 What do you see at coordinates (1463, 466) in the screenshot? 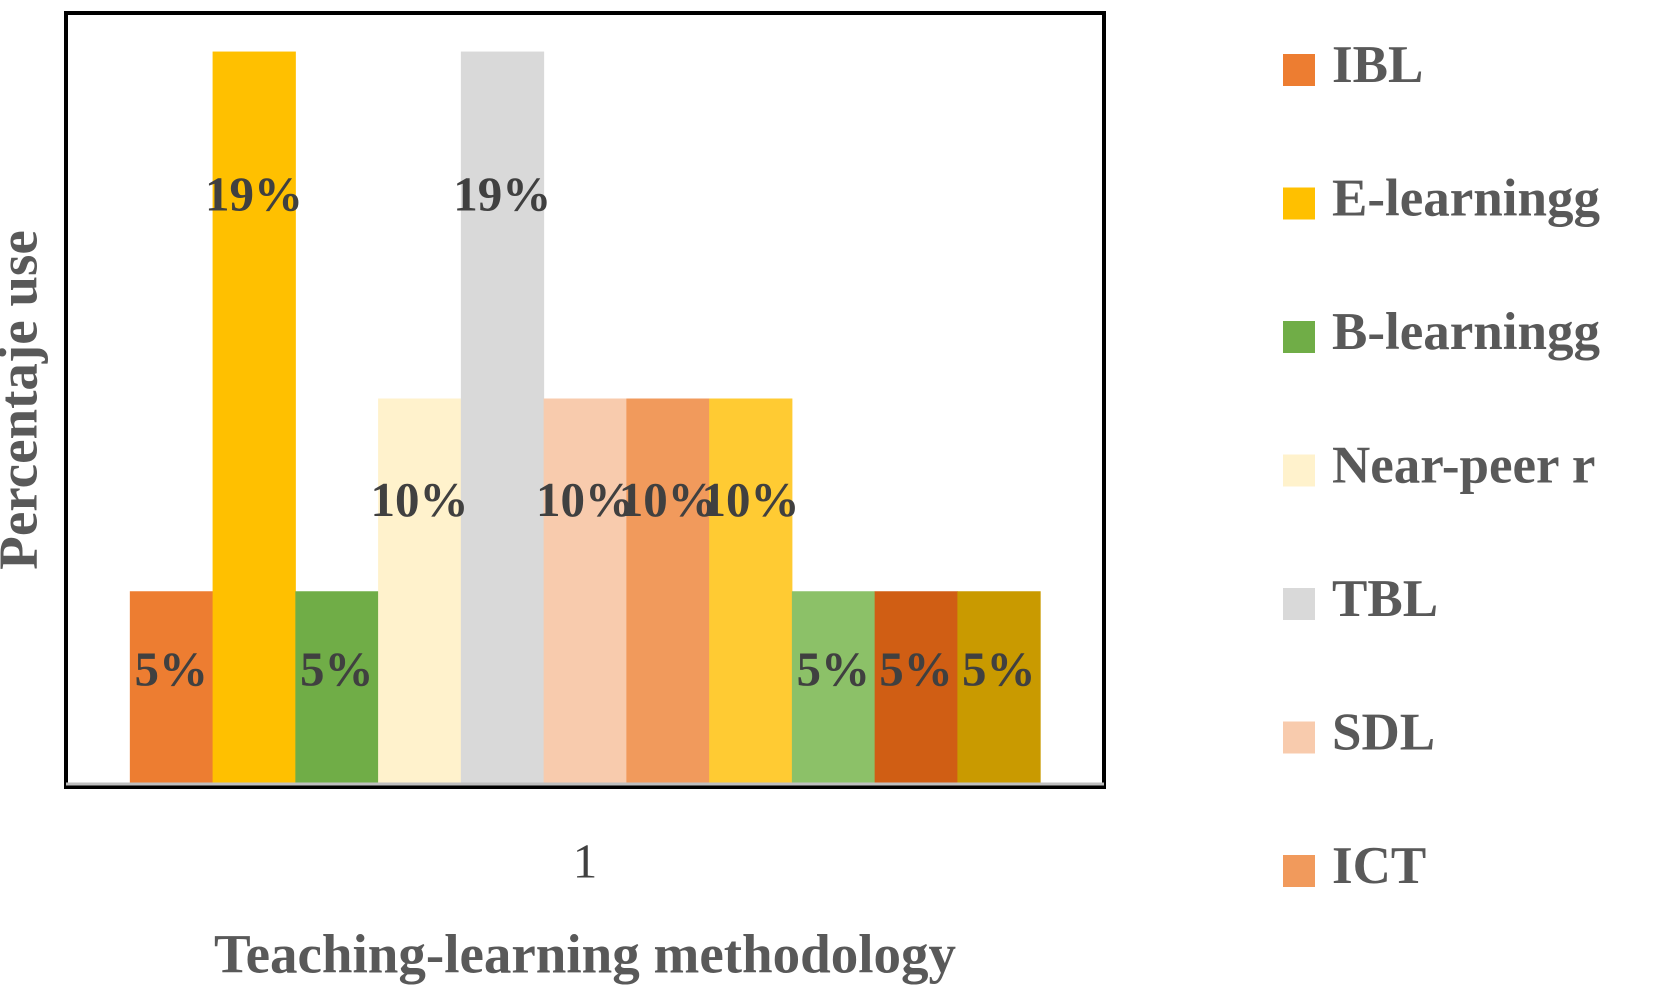
I see `legend-label: Near-peer r` at bounding box center [1463, 466].